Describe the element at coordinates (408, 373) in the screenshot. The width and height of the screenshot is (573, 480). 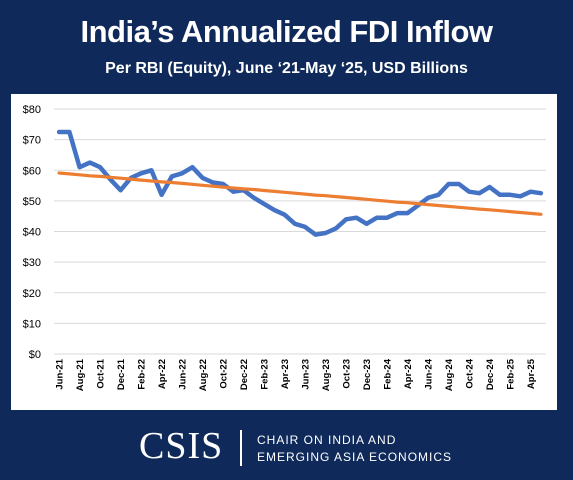
I see `x-tick-label: Apr-24` at that location.